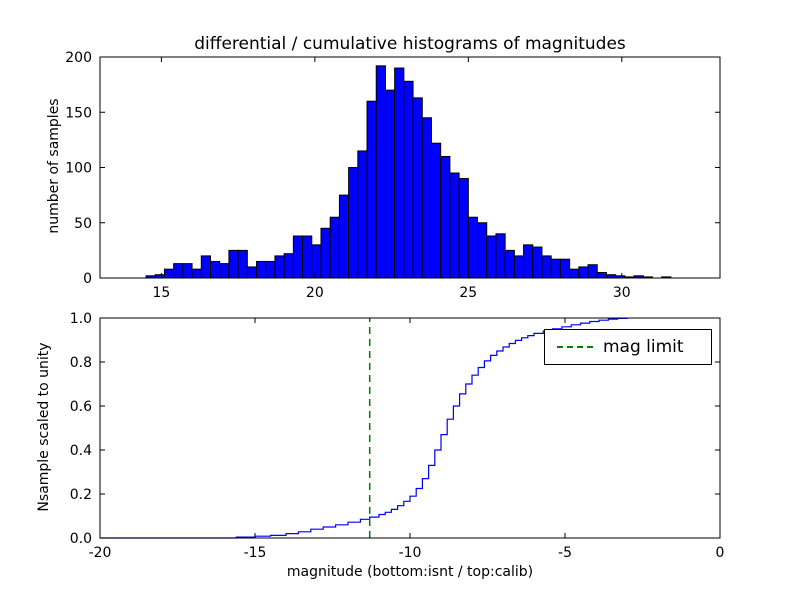  I want to click on x-tick-label: -20, so click(100, 553).